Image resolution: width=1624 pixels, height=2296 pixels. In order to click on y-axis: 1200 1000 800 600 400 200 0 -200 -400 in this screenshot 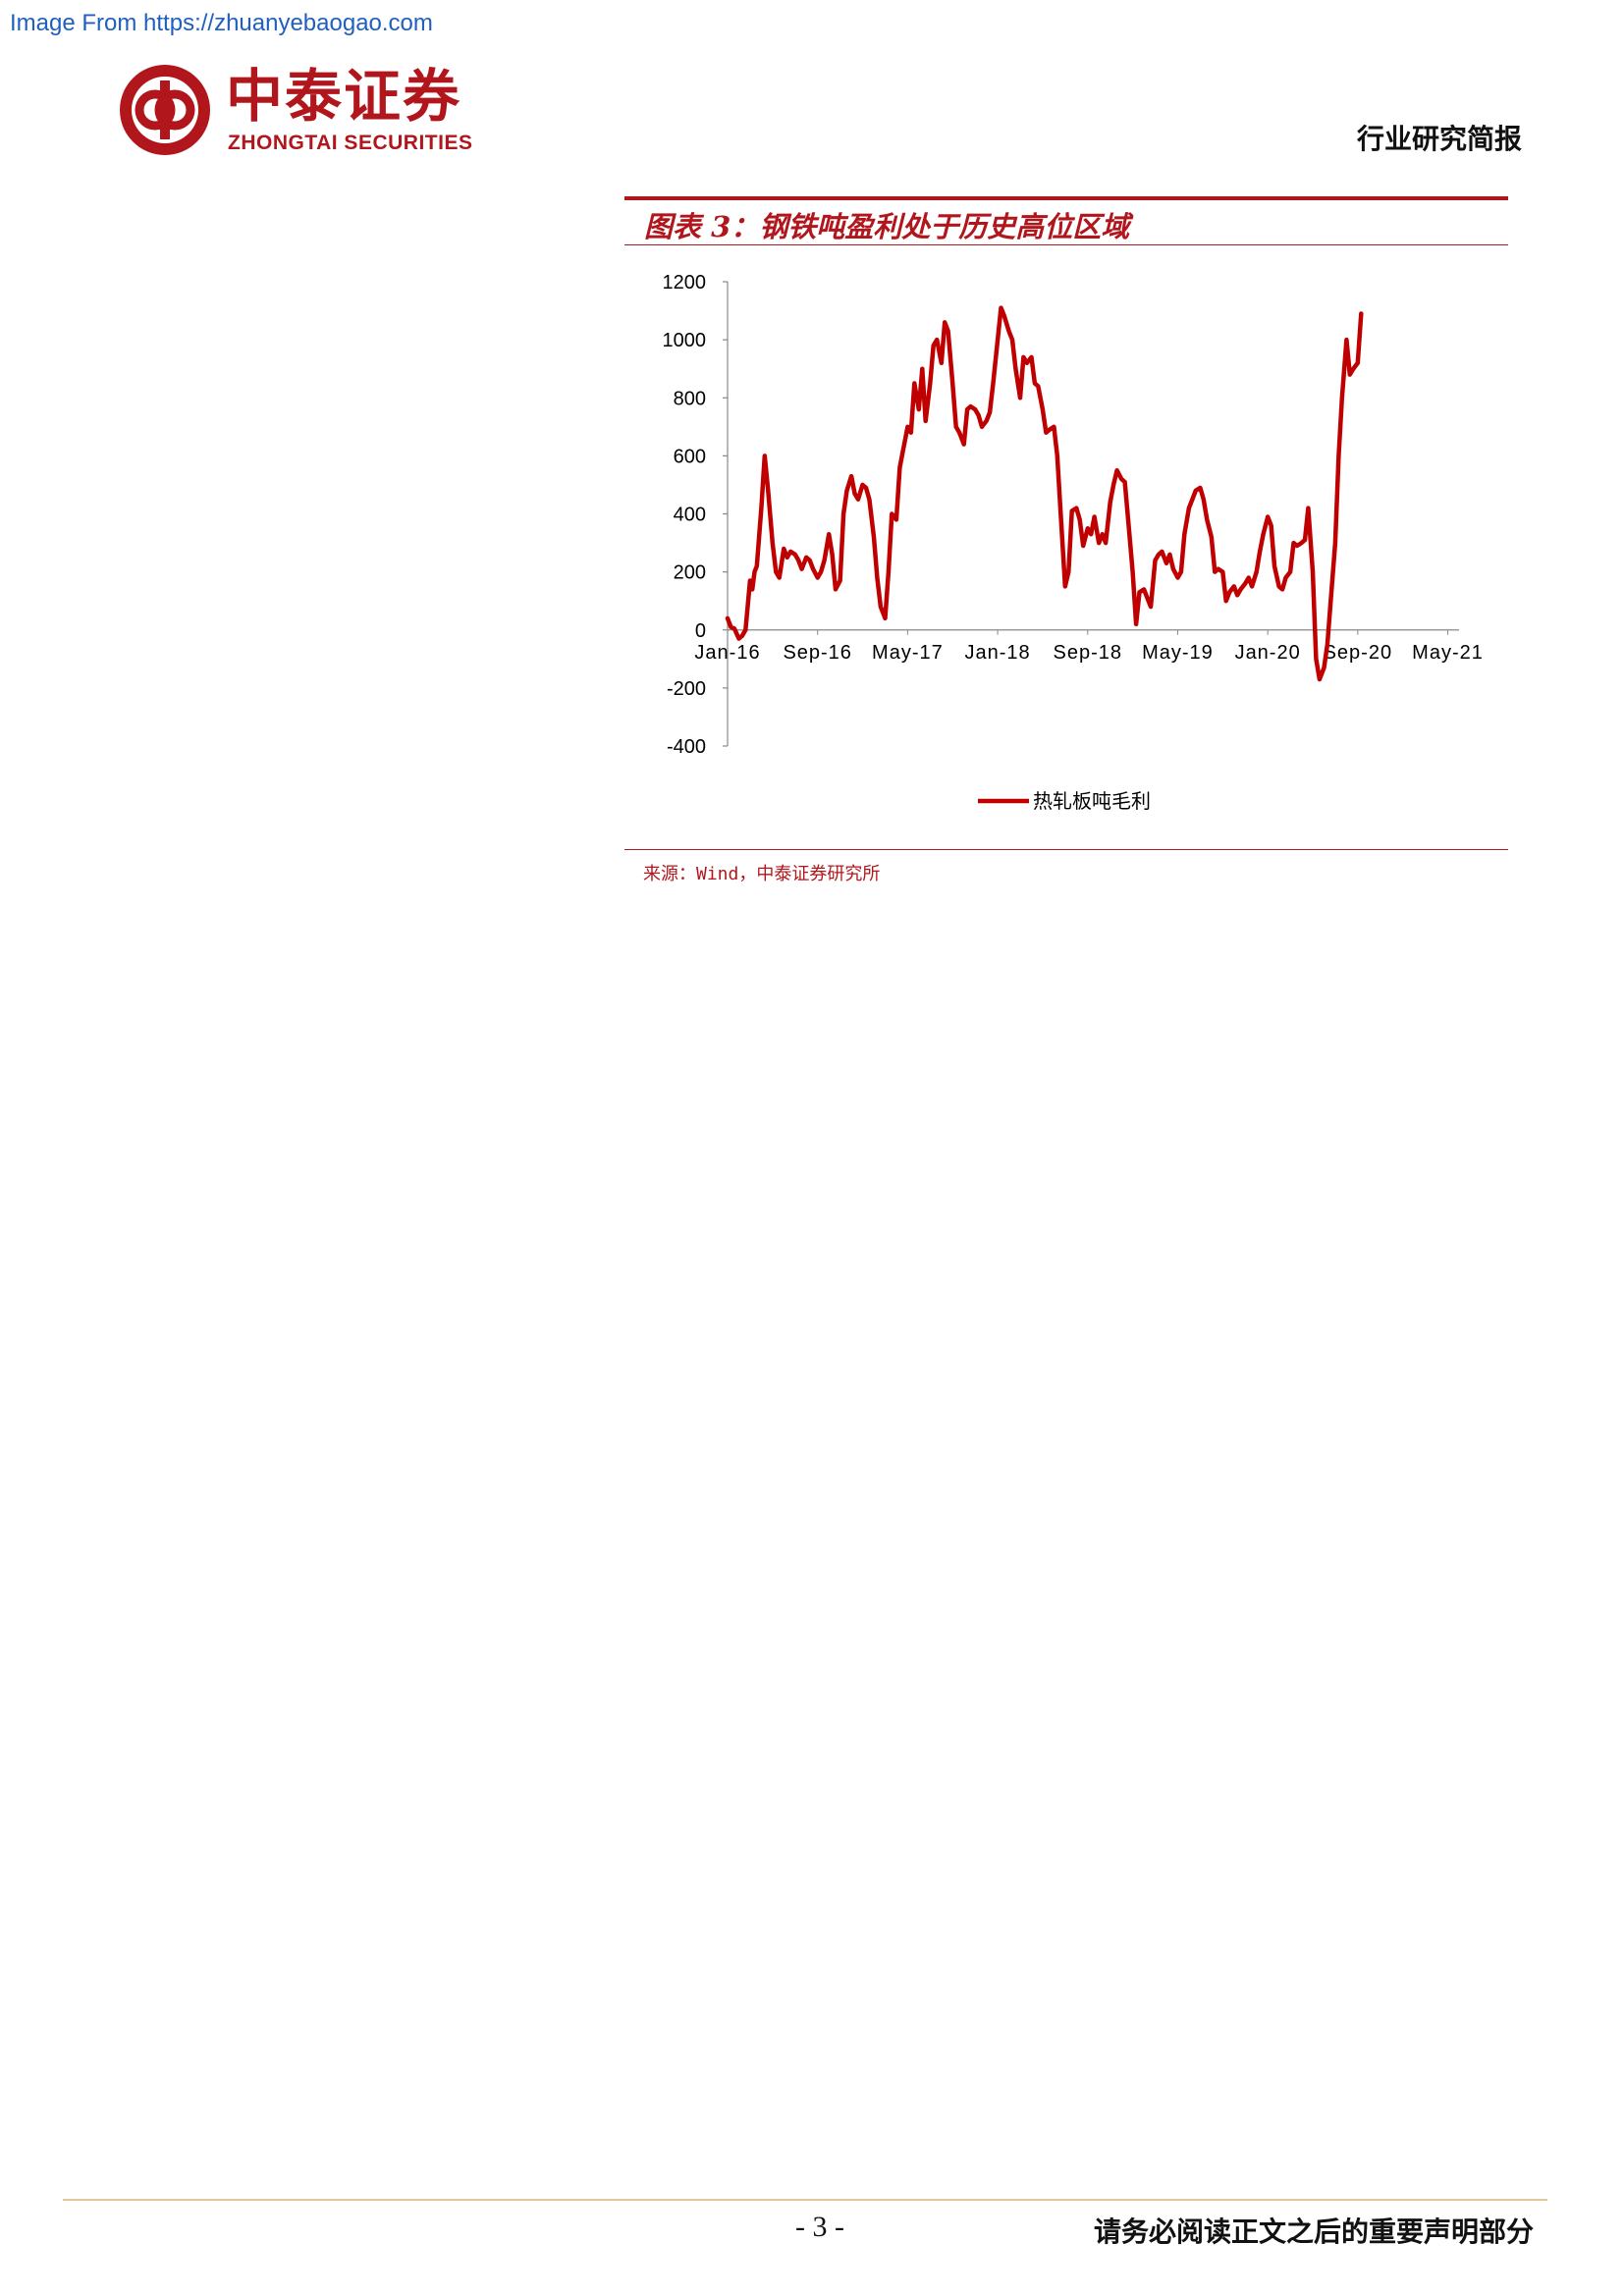, I will do `click(696, 515)`.